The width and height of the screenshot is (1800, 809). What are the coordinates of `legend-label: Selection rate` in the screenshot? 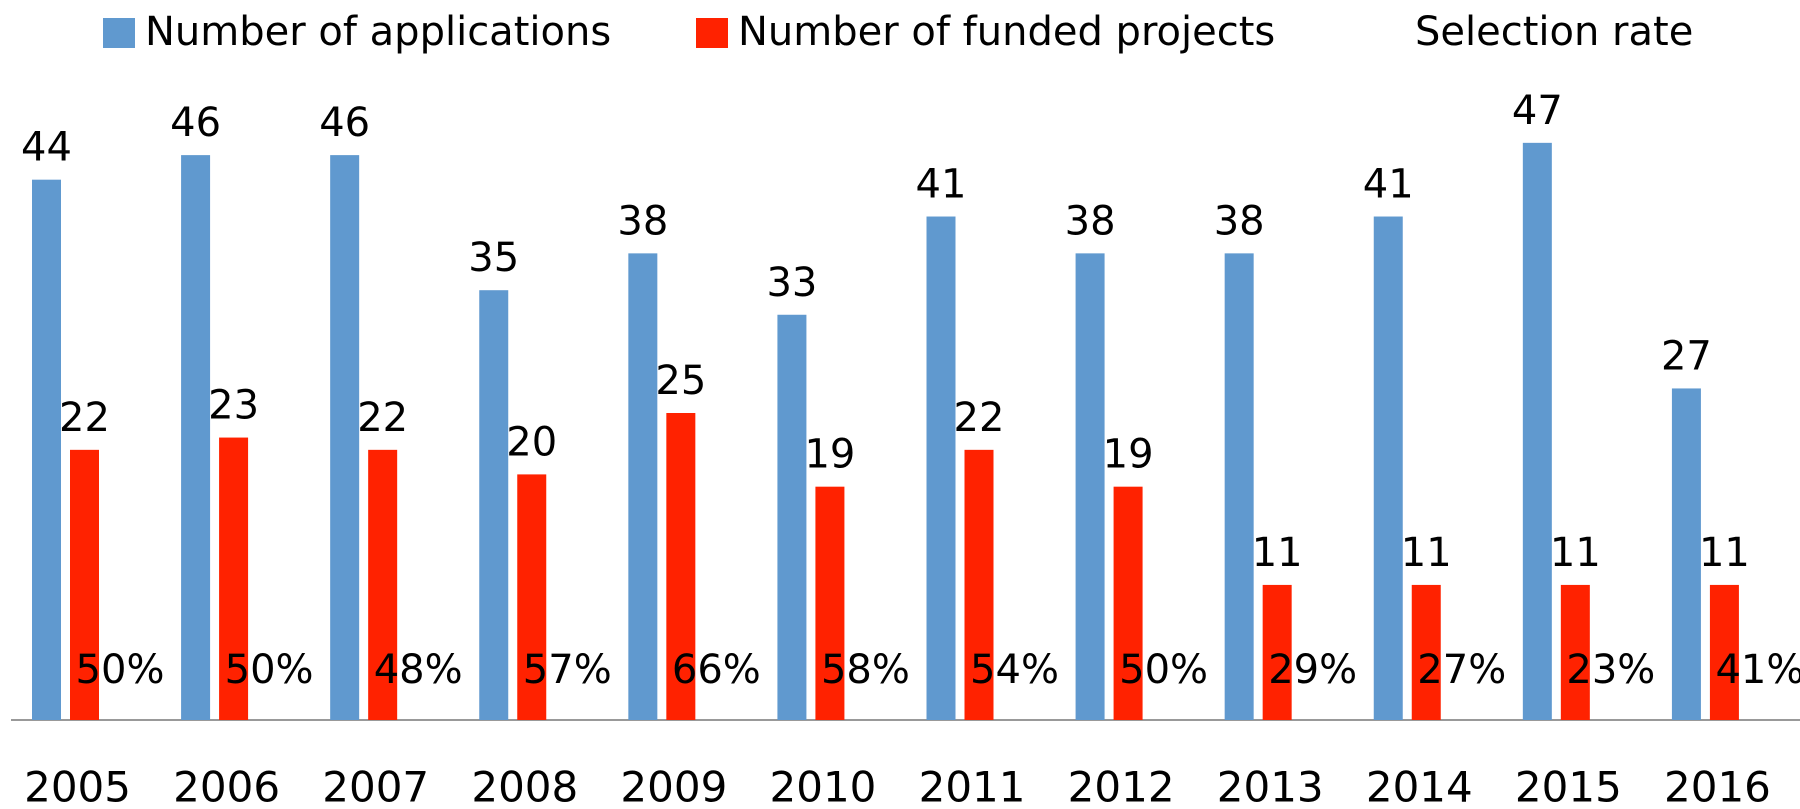 It's located at (1554, 32).